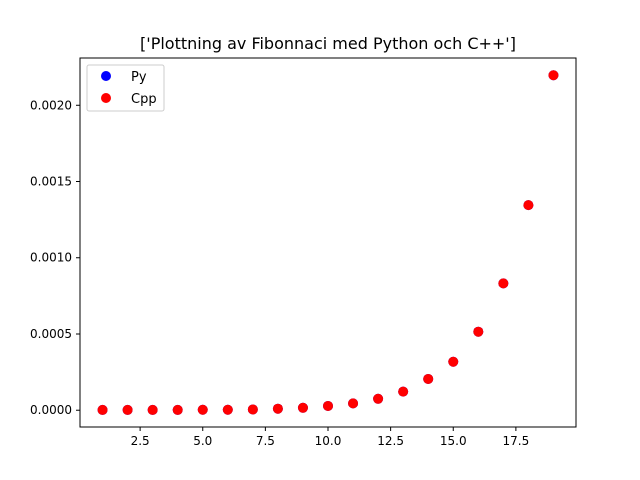 The height and width of the screenshot is (480, 640). What do you see at coordinates (202, 441) in the screenshot?
I see `x-tick-label: 5.0` at bounding box center [202, 441].